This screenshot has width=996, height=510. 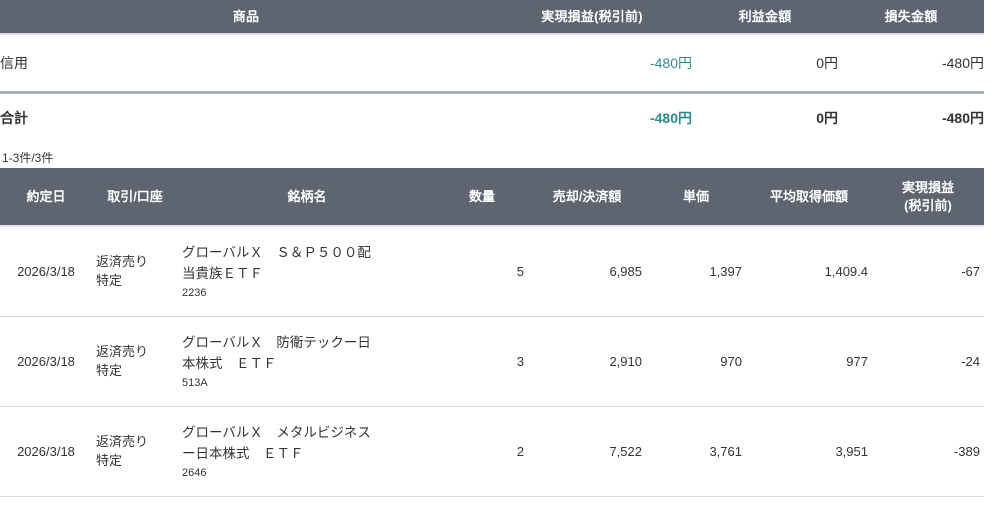 I want to click on row-unit-price: 1,397, so click(x=725, y=271).